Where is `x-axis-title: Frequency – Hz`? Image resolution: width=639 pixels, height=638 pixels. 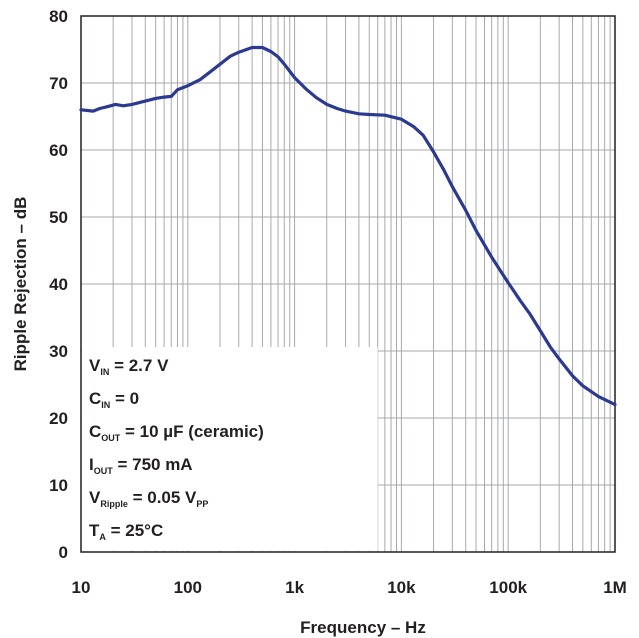 x-axis-title: Frequency – Hz is located at coordinates (363, 627).